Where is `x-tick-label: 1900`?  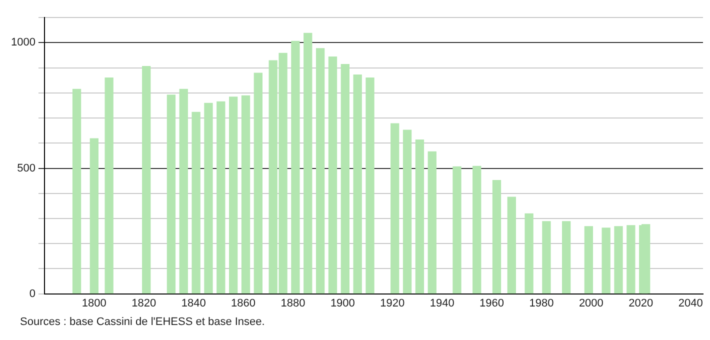
x-tick-label: 1900 is located at coordinates (342, 303).